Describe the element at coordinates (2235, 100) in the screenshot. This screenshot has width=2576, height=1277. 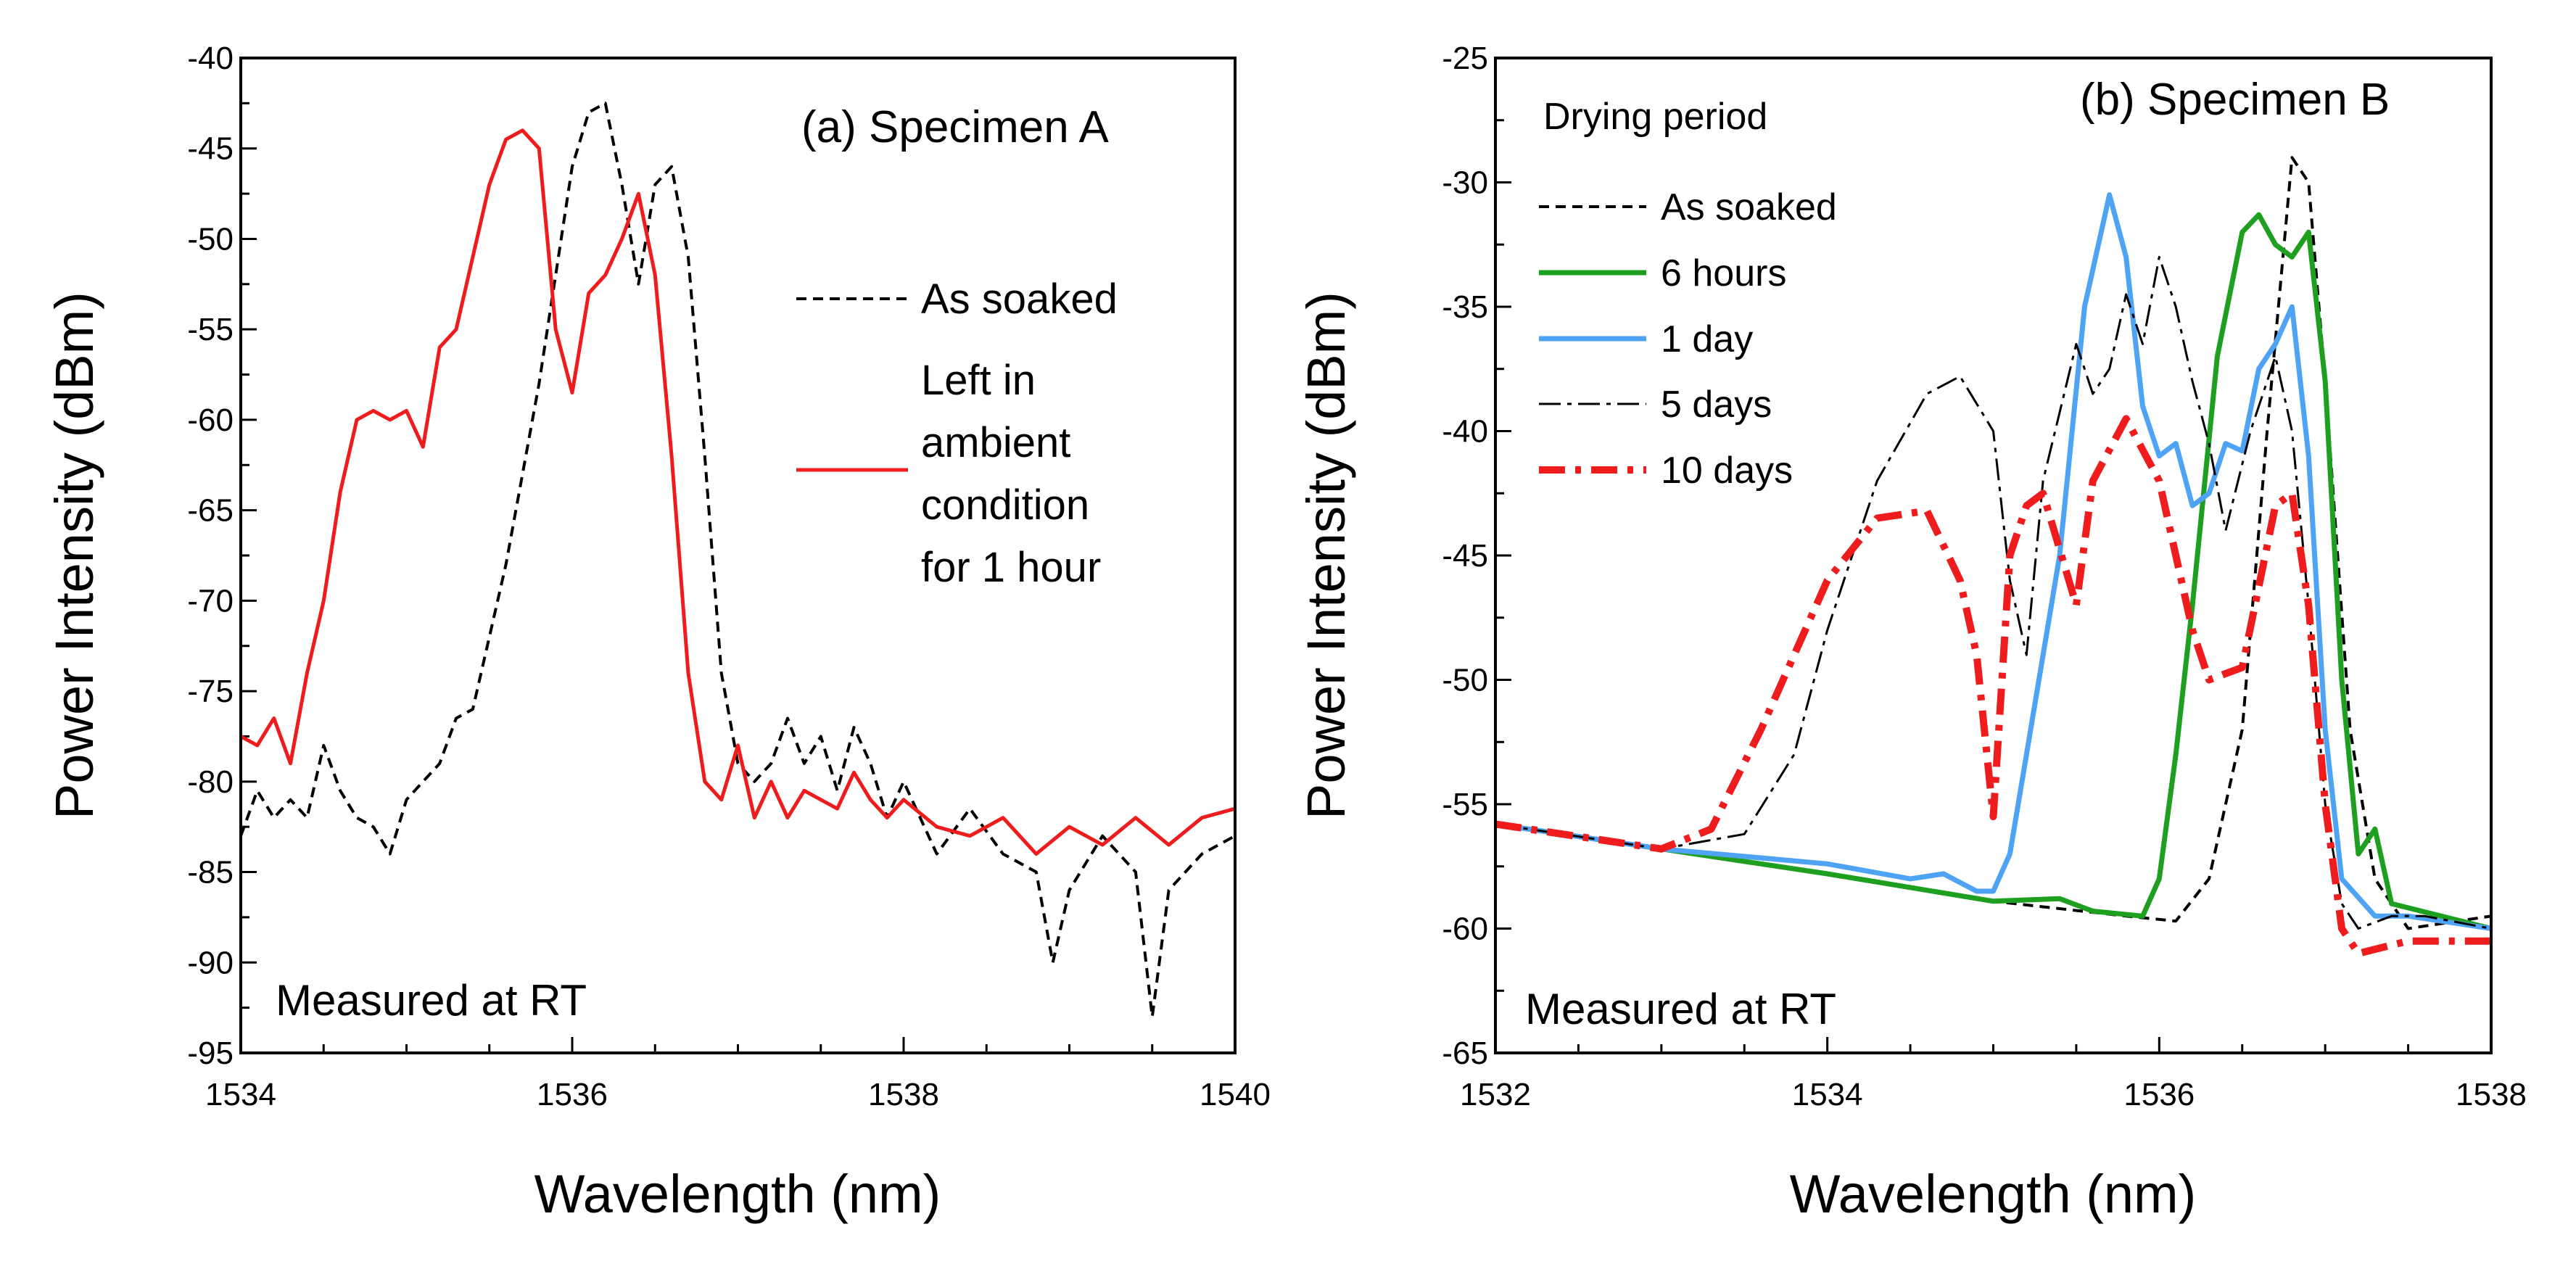
I see `panel-b-title: (b) Specimen B` at that location.